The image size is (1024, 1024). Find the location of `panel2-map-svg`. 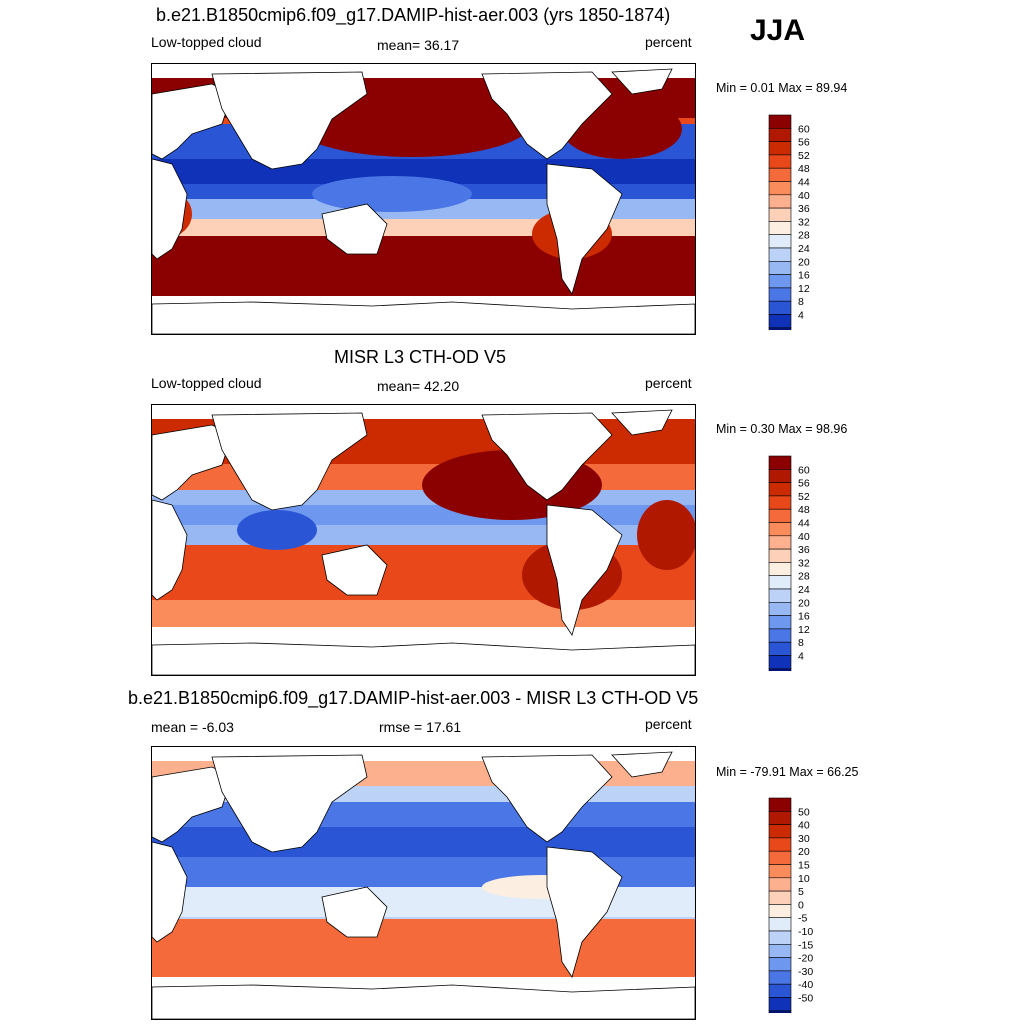

panel2-map-svg is located at coordinates (423, 540).